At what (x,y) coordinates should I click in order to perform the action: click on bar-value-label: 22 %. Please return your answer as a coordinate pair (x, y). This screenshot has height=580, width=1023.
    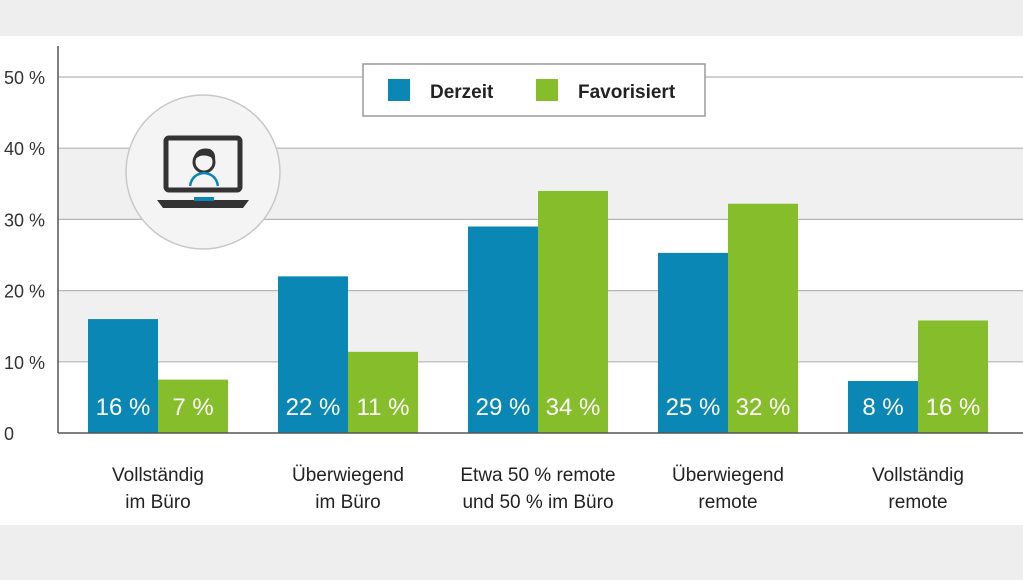
    Looking at the image, I should click on (313, 407).